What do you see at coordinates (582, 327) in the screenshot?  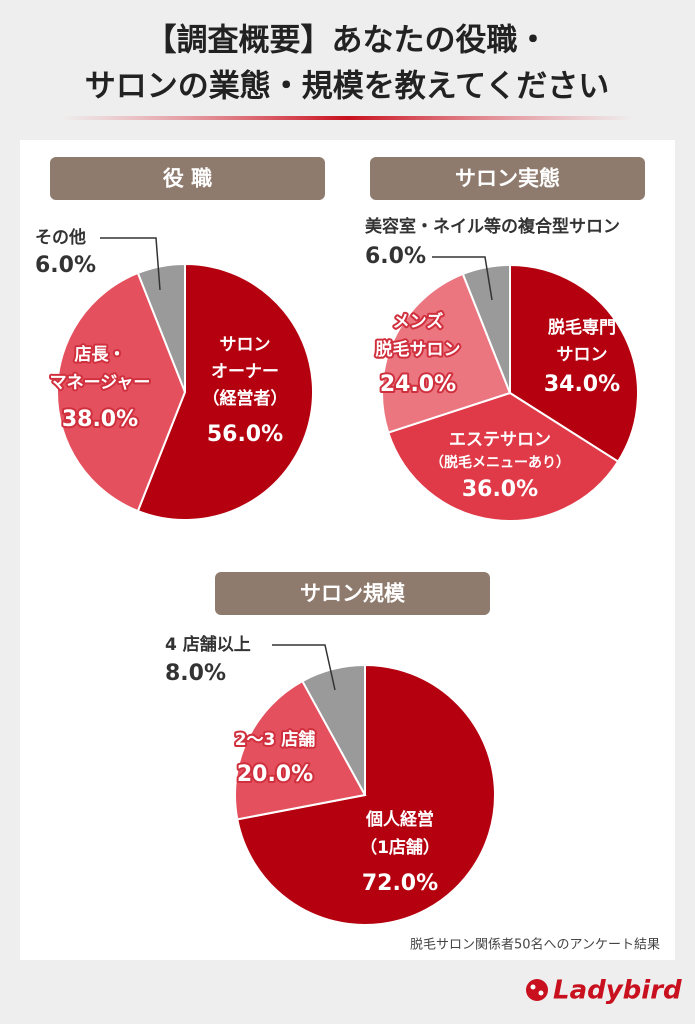 I see `slice-label: 脱毛専門` at bounding box center [582, 327].